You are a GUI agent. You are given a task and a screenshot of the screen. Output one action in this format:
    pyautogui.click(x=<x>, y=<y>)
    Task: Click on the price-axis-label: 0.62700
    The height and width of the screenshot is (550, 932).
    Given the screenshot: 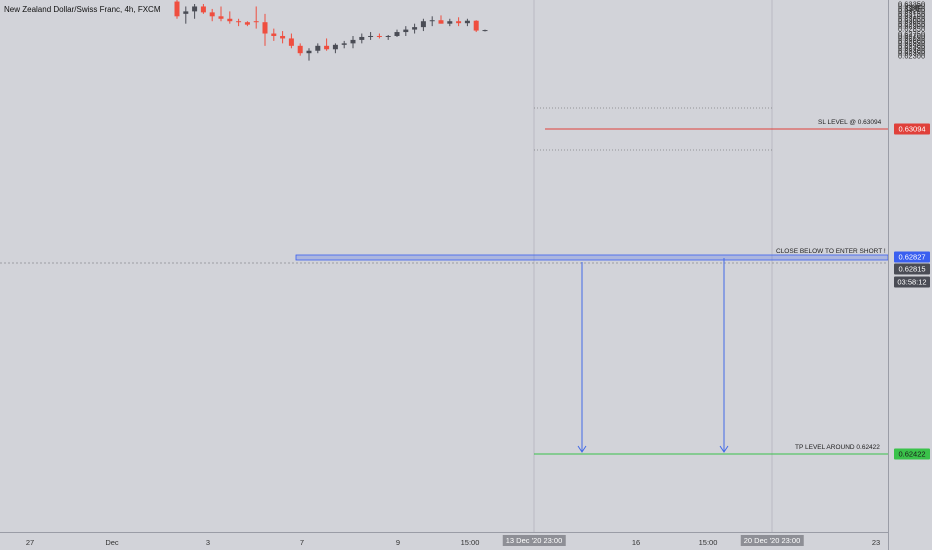 What is the action you would take?
    pyautogui.click(x=912, y=36)
    